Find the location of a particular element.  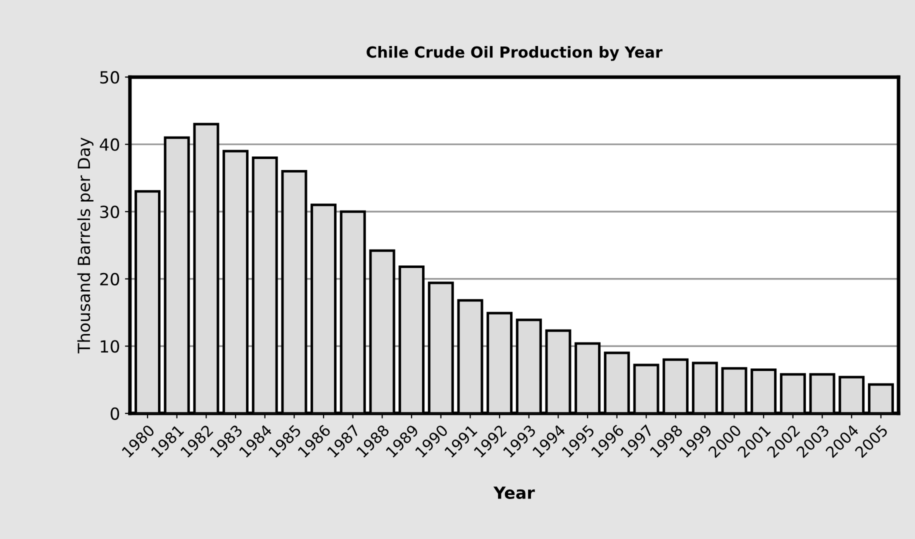

y-tick-label: 50 is located at coordinates (110, 77).